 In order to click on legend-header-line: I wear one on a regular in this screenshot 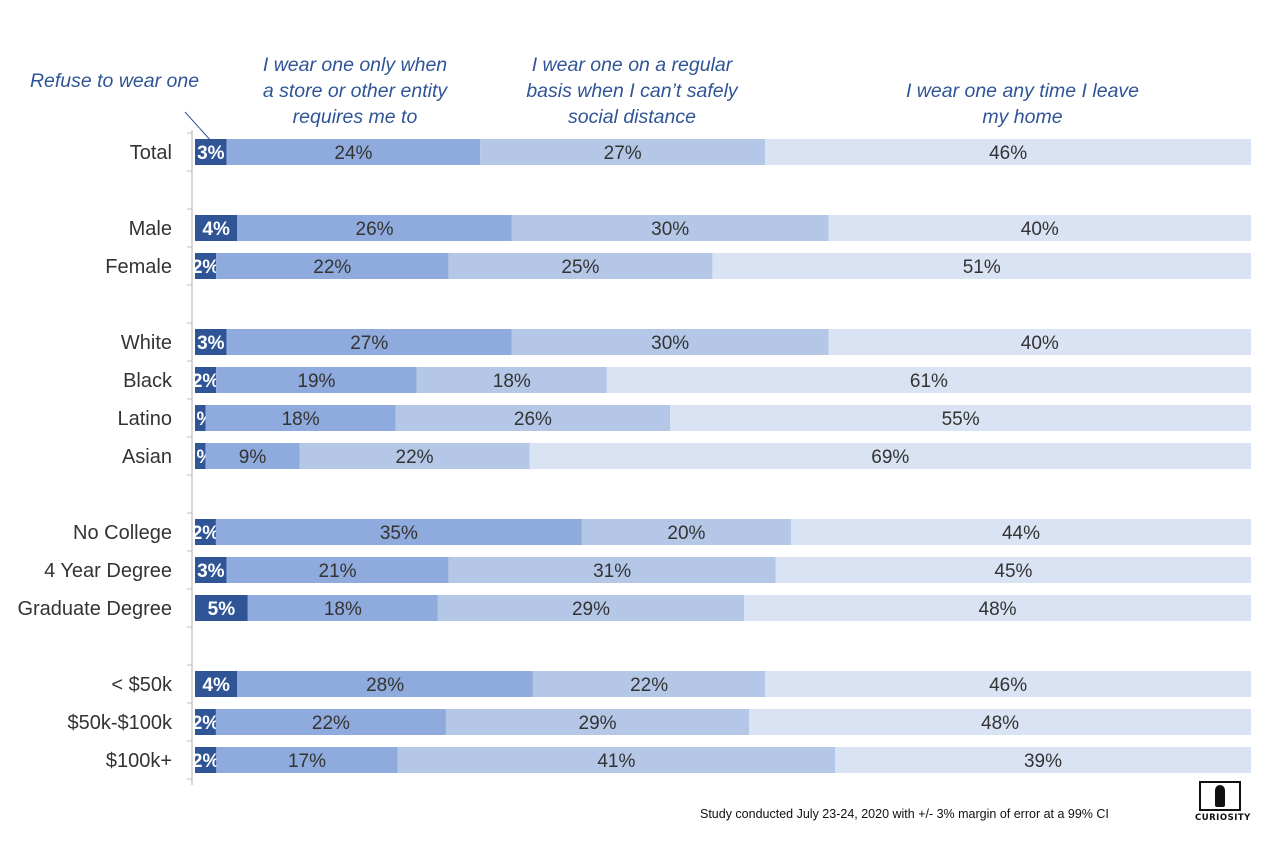, I will do `click(632, 65)`.